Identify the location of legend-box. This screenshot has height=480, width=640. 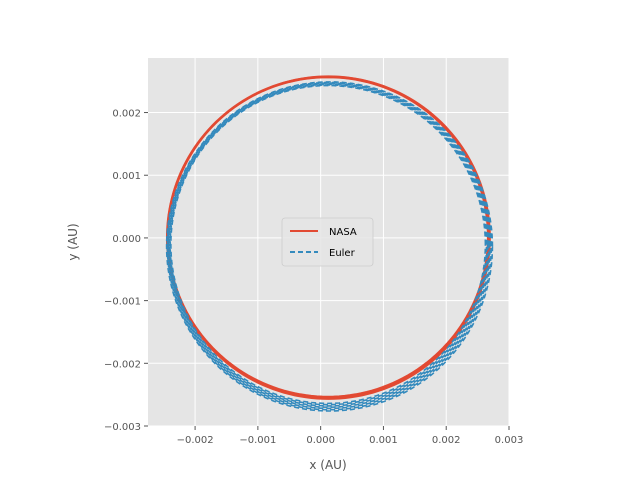
(327, 242).